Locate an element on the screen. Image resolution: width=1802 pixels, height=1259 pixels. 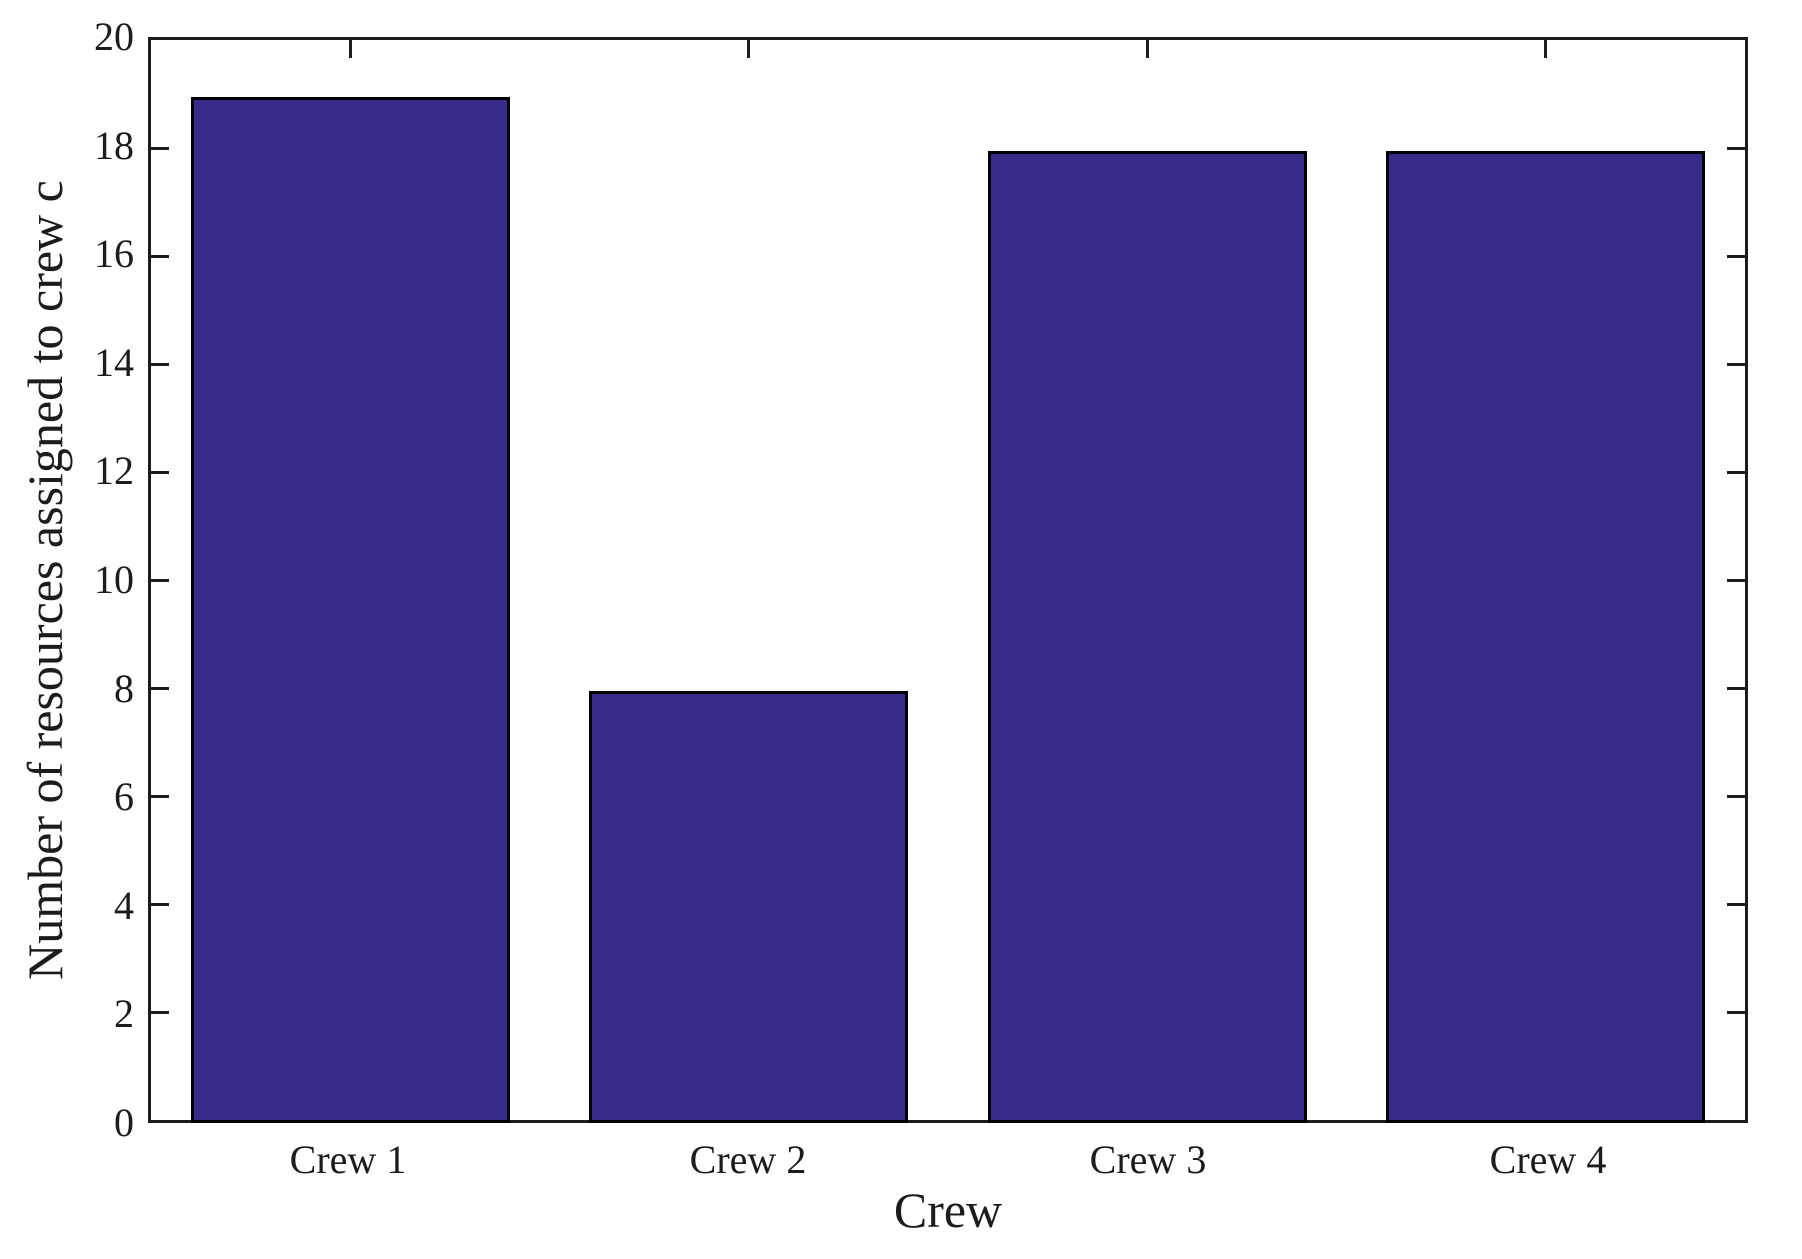
y-tick-label: 12 is located at coordinates (114, 471).